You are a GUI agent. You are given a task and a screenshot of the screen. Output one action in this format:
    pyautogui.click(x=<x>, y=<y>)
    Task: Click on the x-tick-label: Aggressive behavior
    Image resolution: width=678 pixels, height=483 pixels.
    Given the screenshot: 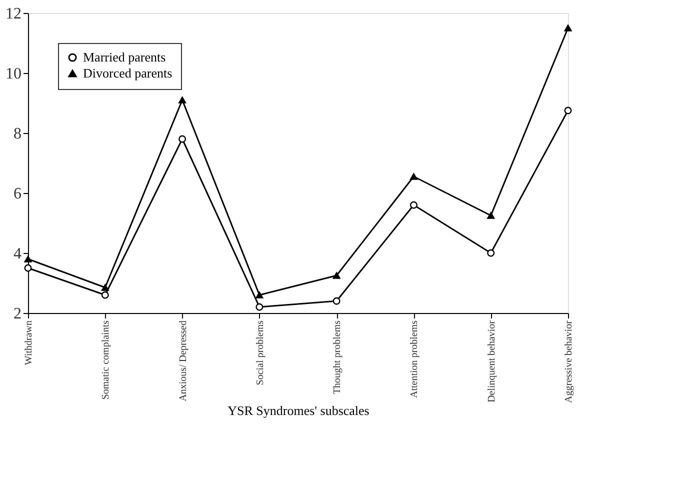 What is the action you would take?
    pyautogui.click(x=569, y=361)
    